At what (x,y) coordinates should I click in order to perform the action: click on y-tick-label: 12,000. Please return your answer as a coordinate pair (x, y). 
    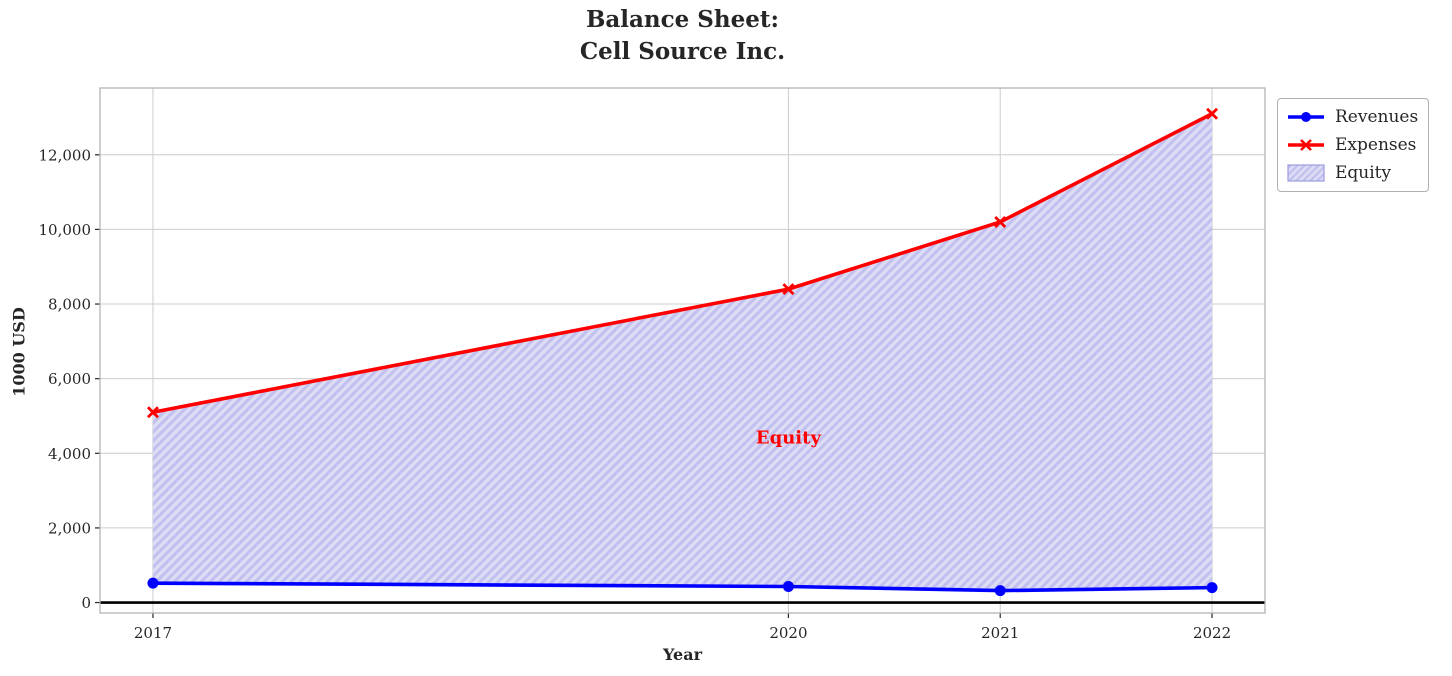
    Looking at the image, I should click on (65, 155).